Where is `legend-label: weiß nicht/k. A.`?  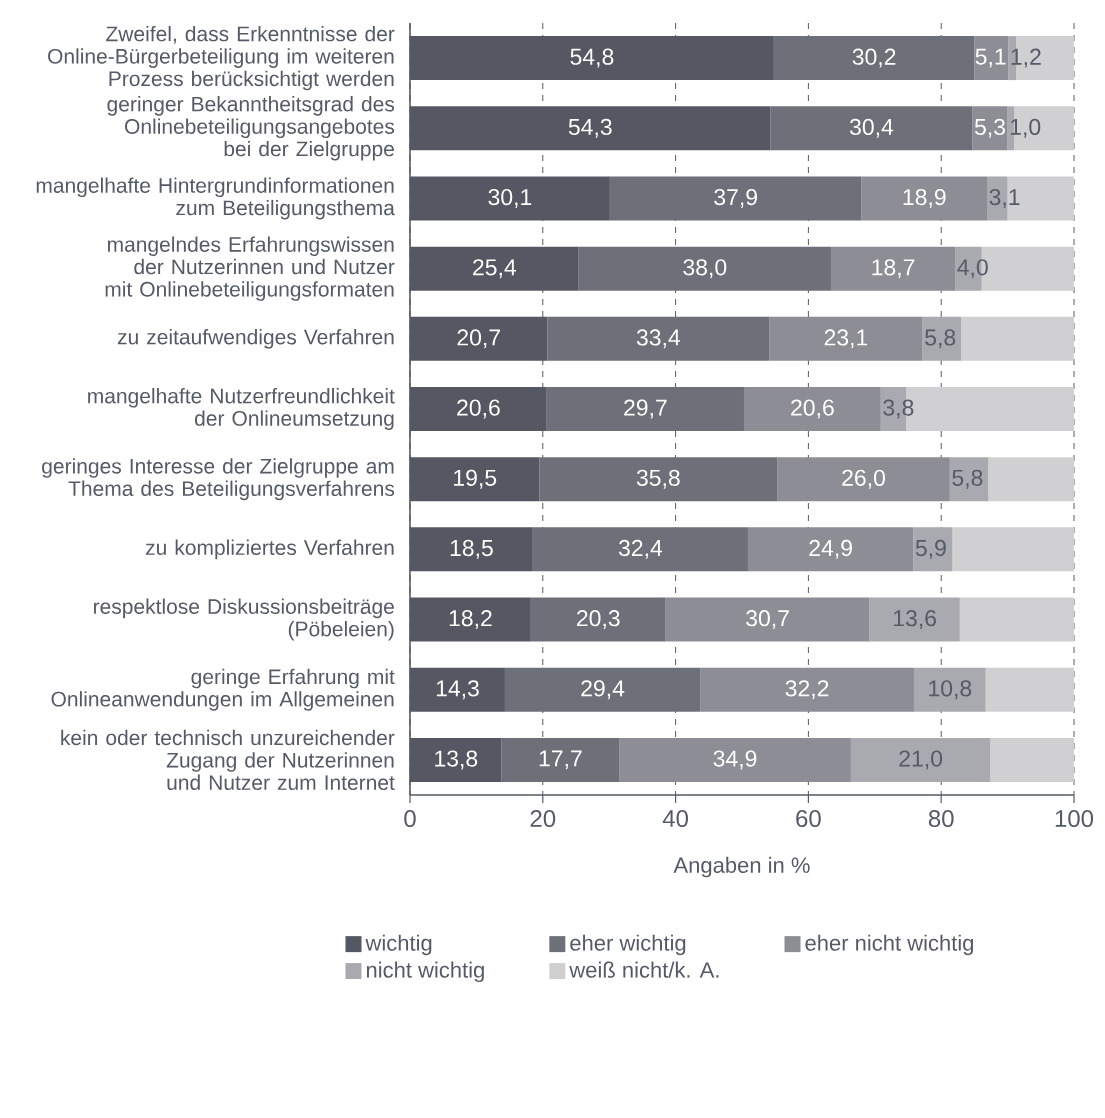
legend-label: weiß nicht/k. A. is located at coordinates (644, 969).